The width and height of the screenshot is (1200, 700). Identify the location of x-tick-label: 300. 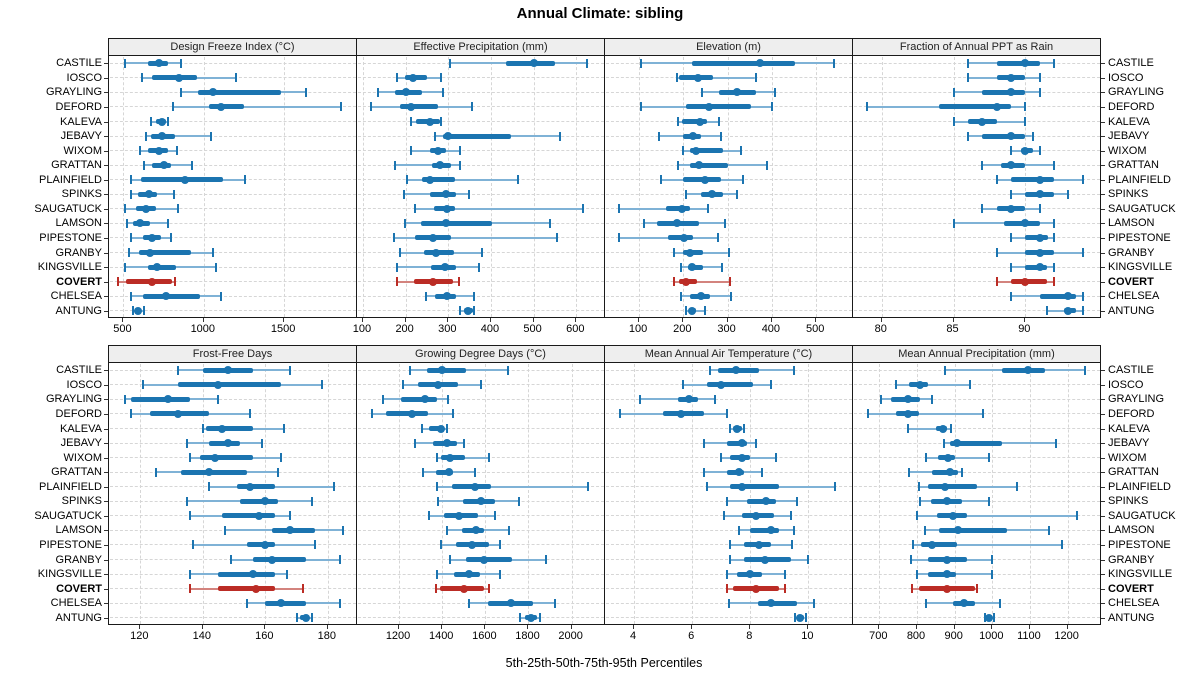
(447, 329).